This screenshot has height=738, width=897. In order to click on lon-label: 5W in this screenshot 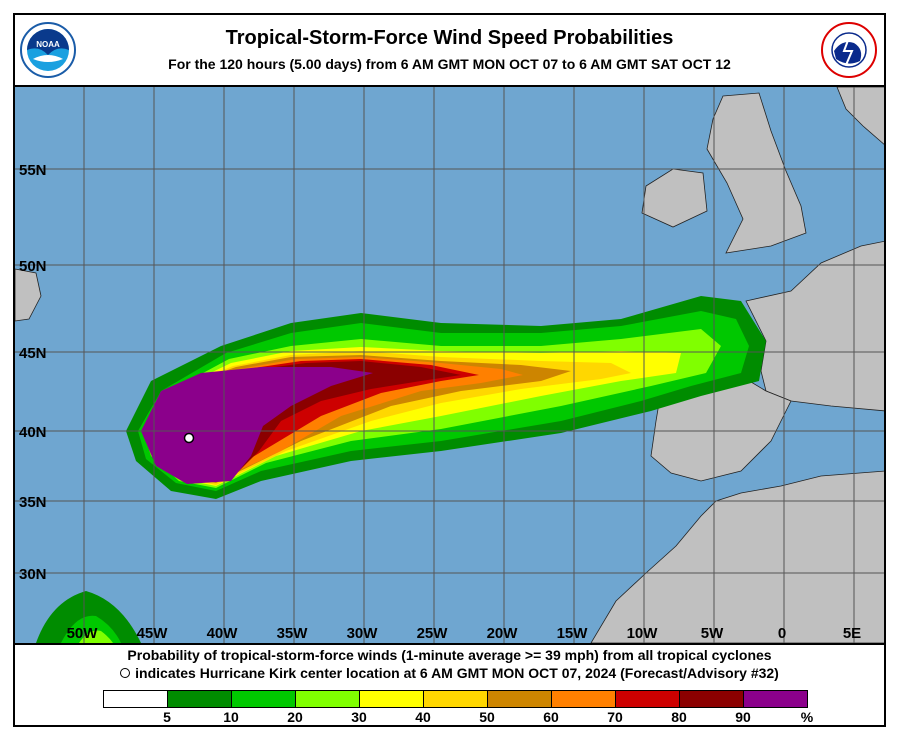, I will do `click(712, 633)`.